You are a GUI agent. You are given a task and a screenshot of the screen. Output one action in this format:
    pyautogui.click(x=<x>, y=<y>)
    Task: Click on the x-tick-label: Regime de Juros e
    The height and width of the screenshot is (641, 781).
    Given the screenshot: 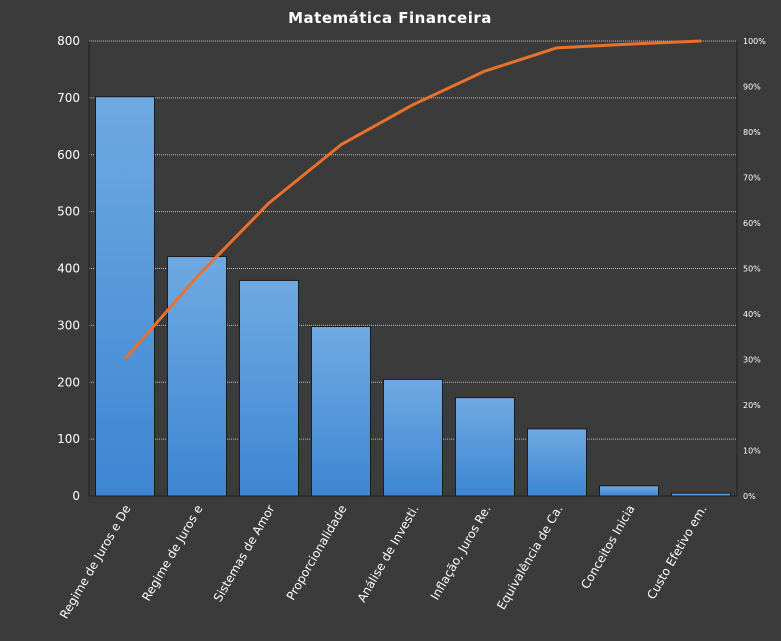 What is the action you would take?
    pyautogui.click(x=172, y=553)
    